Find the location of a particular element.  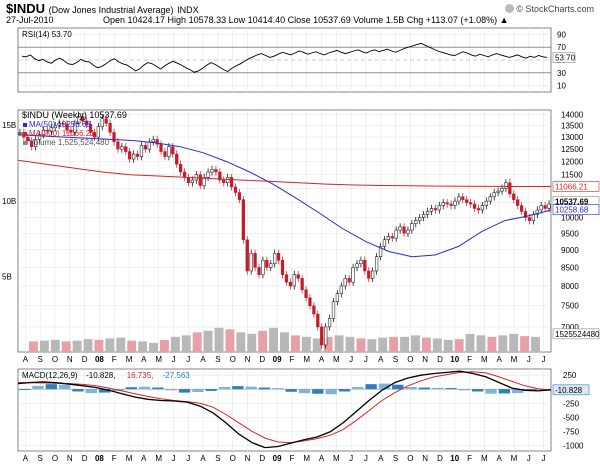

x-tick-label-top: 10 is located at coordinates (454, 359).